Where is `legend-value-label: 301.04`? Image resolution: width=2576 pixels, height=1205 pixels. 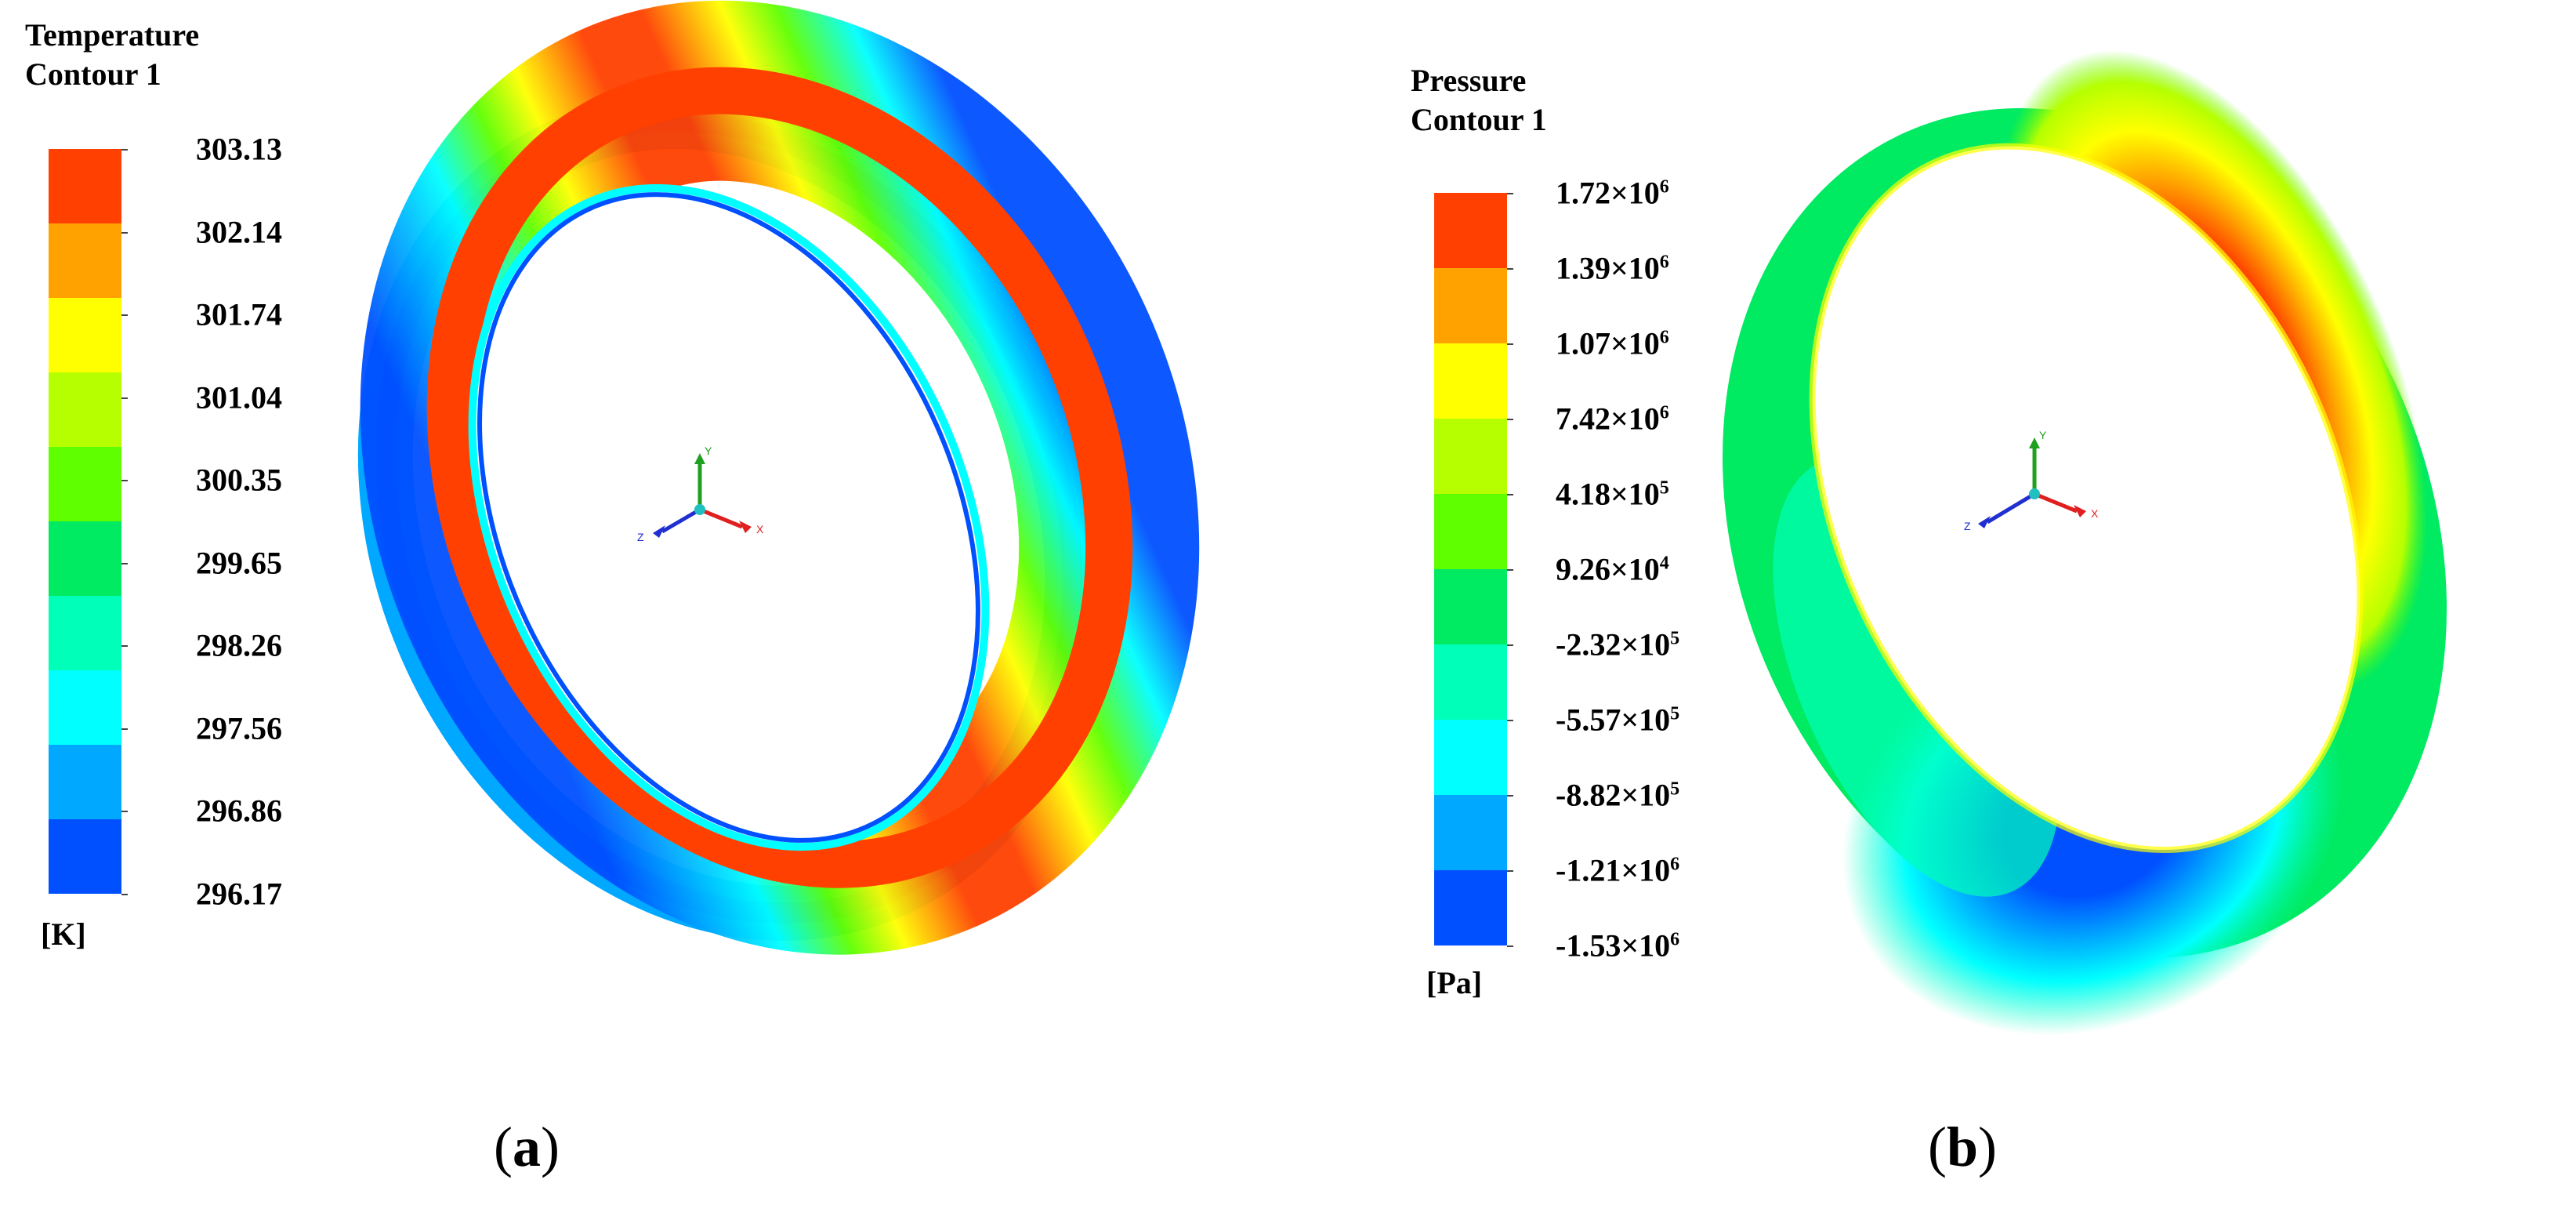 legend-value-label: 301.04 is located at coordinates (239, 397).